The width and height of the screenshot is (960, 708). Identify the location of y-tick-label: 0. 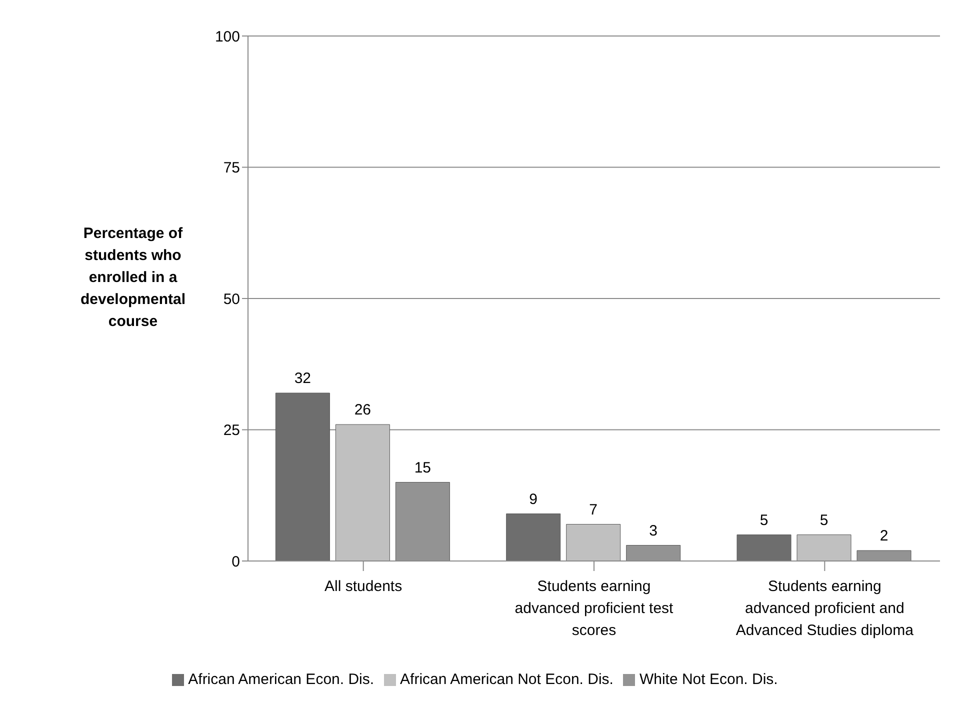
(236, 561).